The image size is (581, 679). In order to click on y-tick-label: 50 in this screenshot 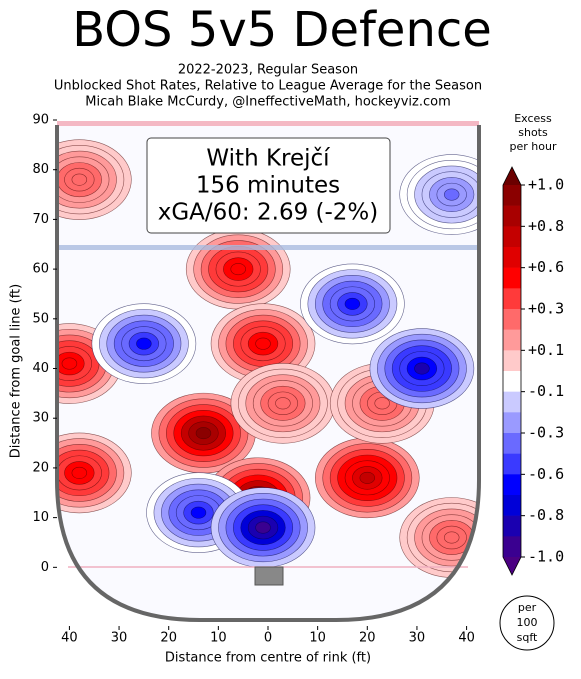, I will do `click(40, 318)`.